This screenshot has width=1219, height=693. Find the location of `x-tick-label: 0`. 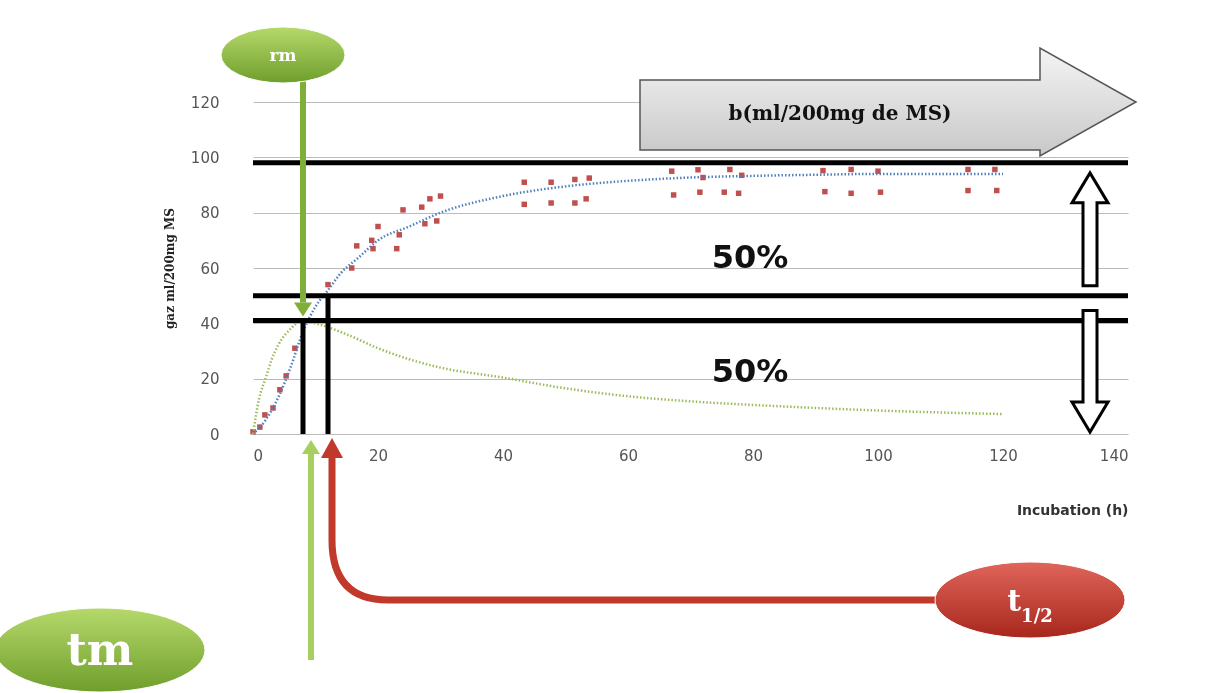

x-tick-label: 0 is located at coordinates (258, 455).